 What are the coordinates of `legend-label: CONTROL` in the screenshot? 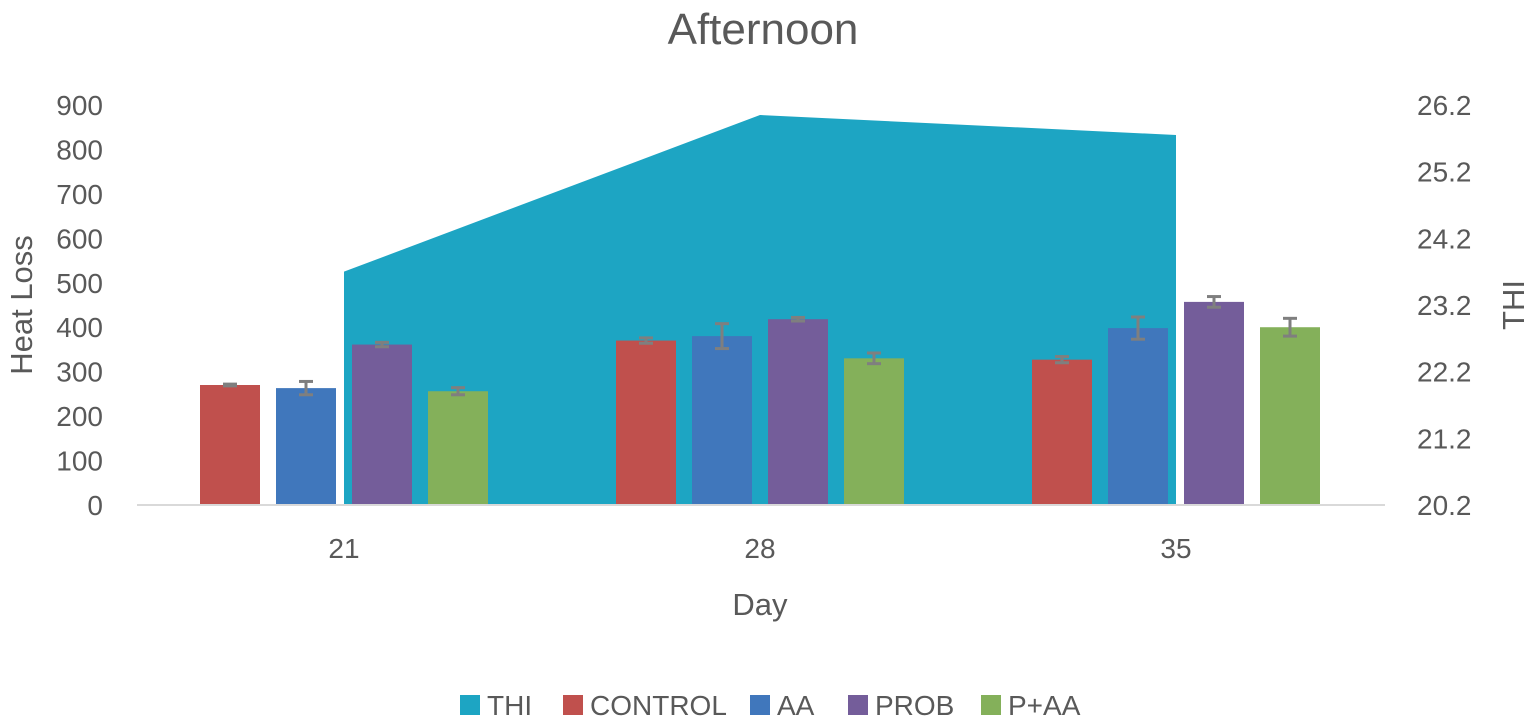 It's located at (658, 705).